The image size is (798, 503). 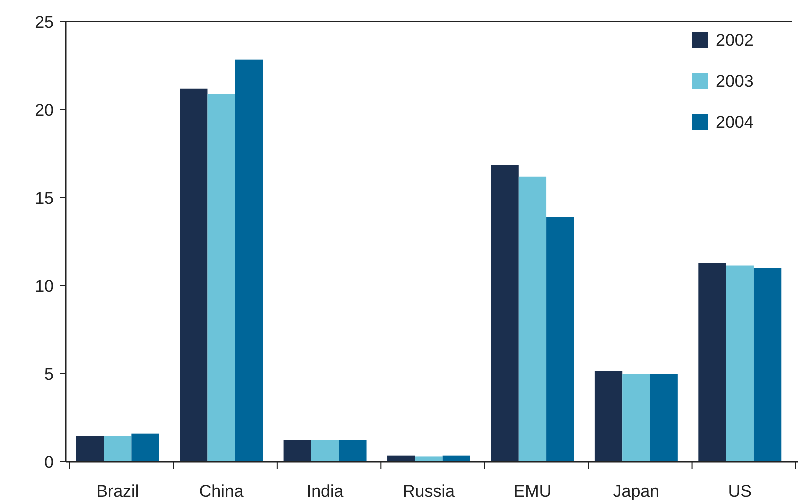 What do you see at coordinates (533, 491) in the screenshot?
I see `x-tick-label: EMU` at bounding box center [533, 491].